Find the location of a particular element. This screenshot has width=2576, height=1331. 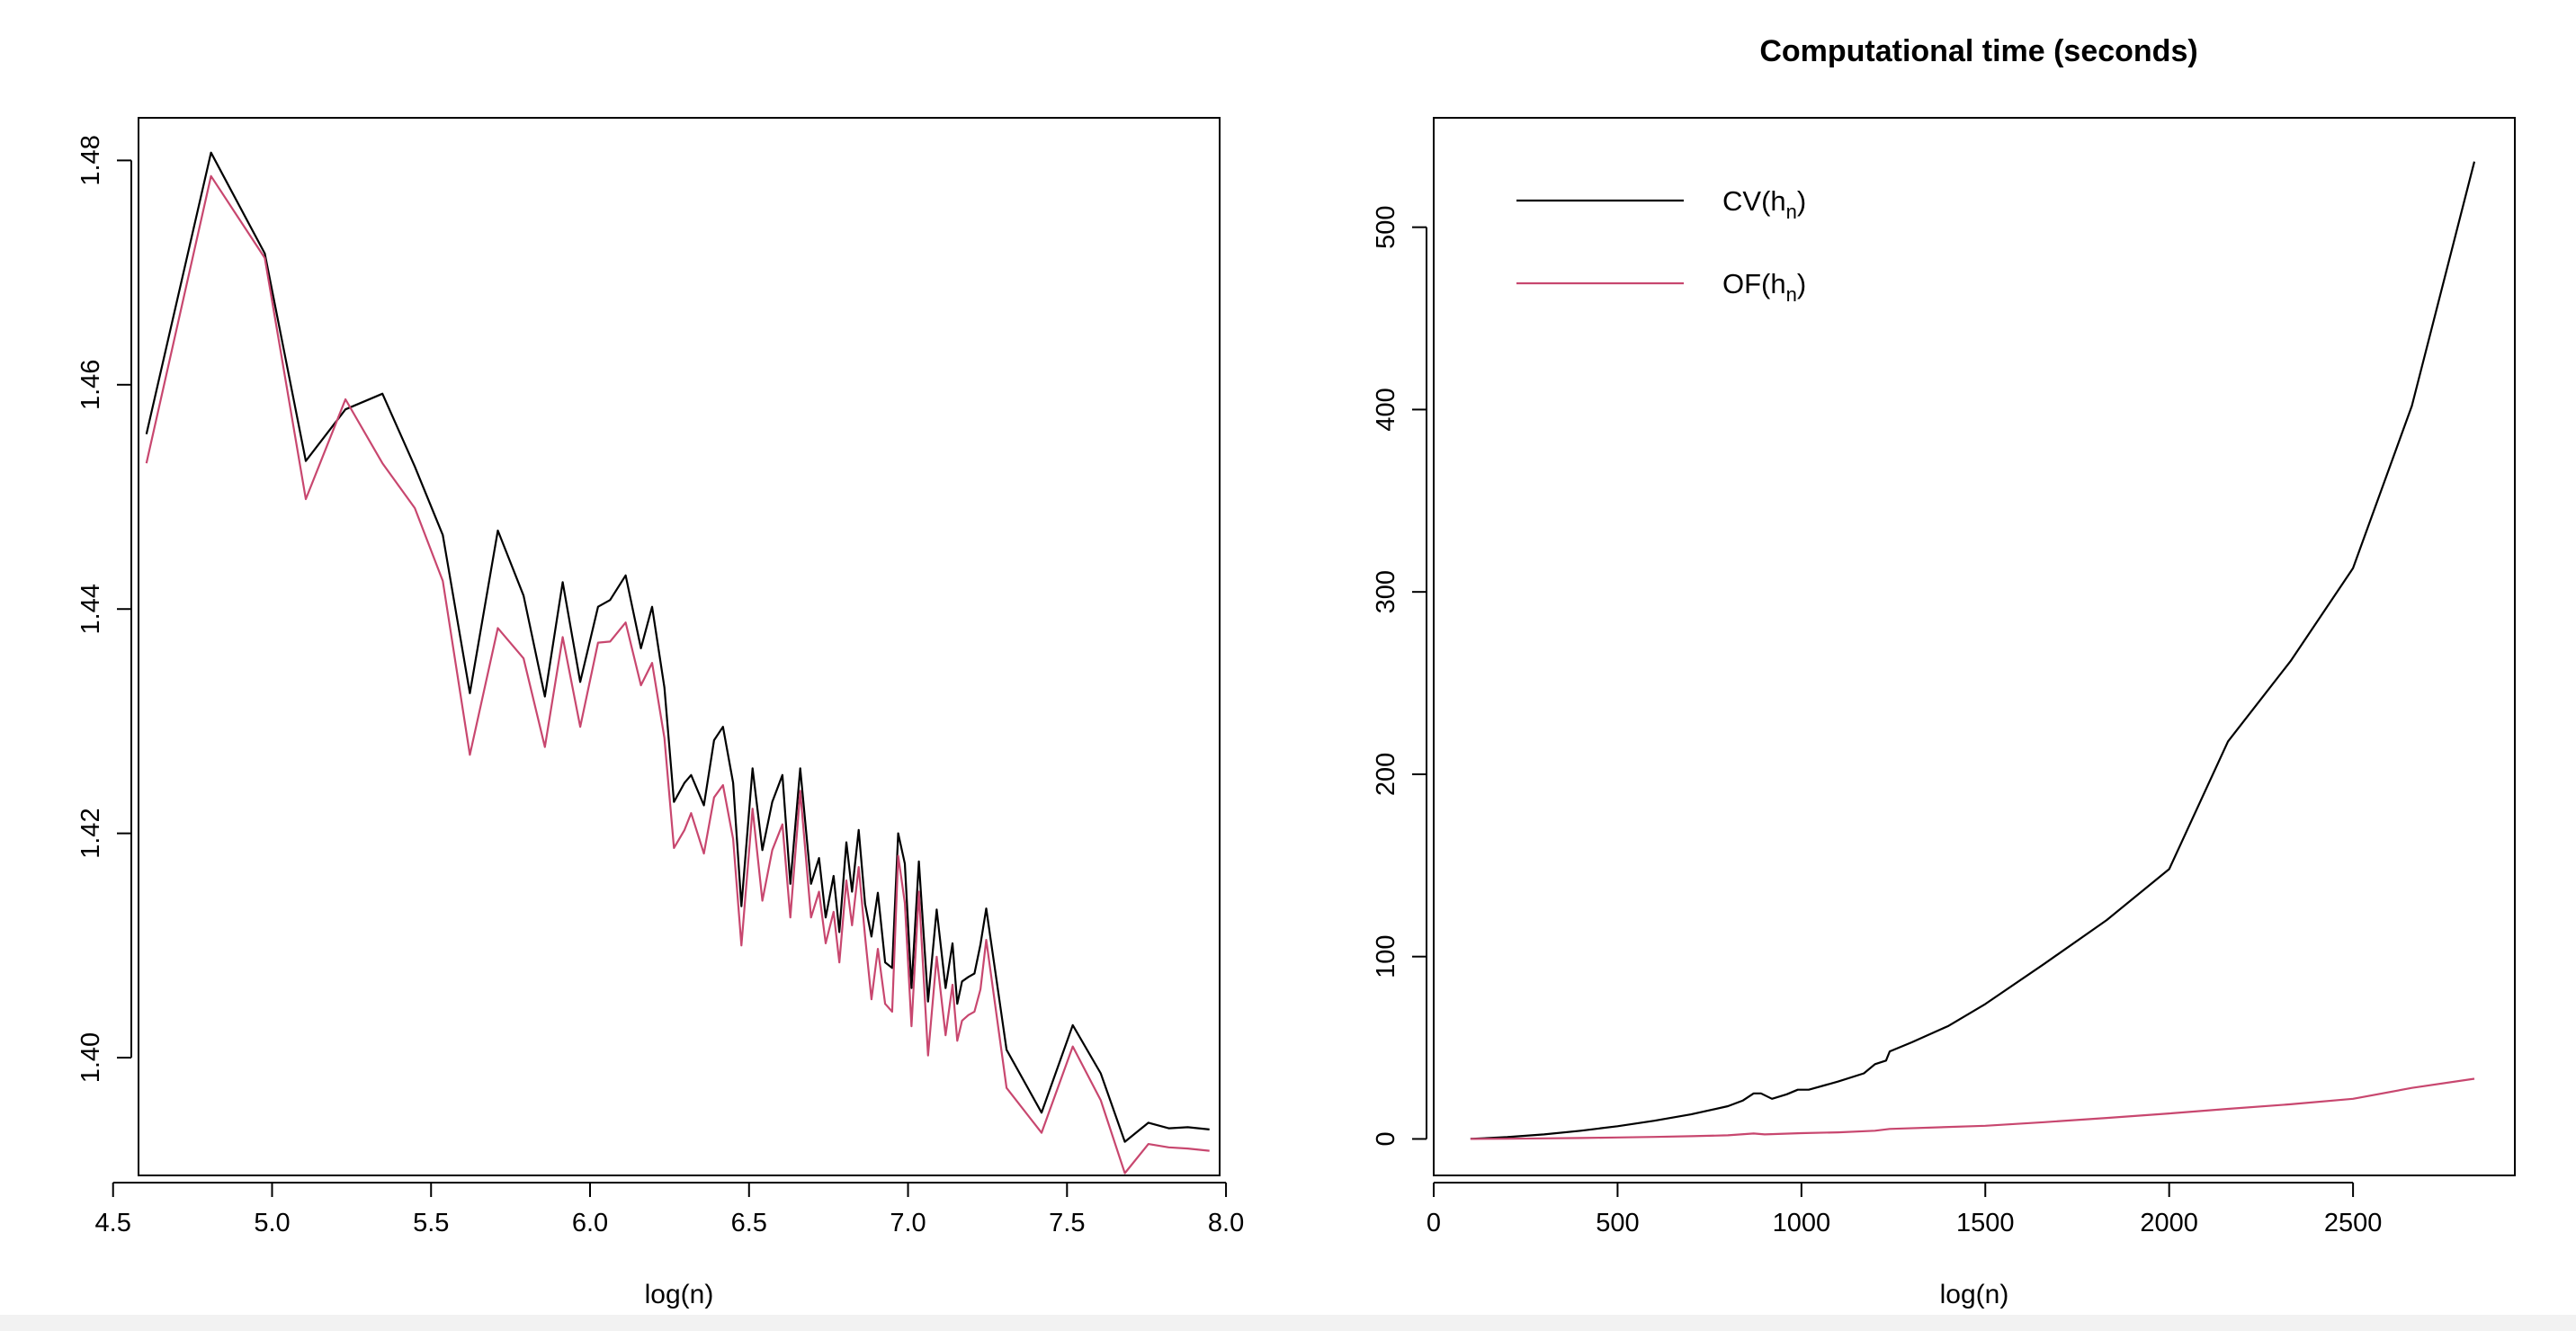

right-x-tick-label: 0 is located at coordinates (1434, 1223).